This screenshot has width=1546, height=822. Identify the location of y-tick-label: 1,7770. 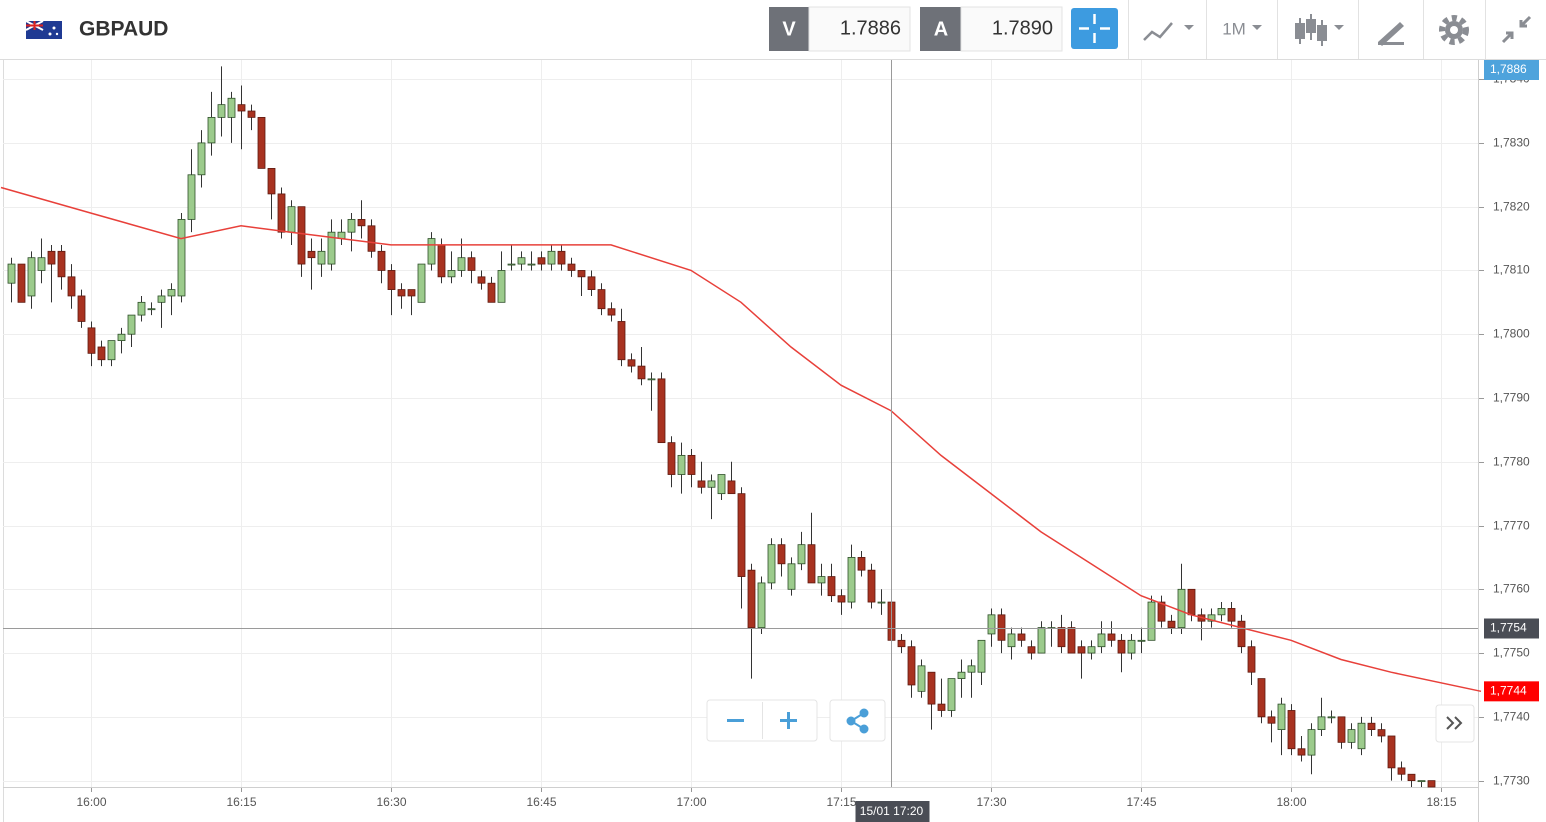
(1511, 526).